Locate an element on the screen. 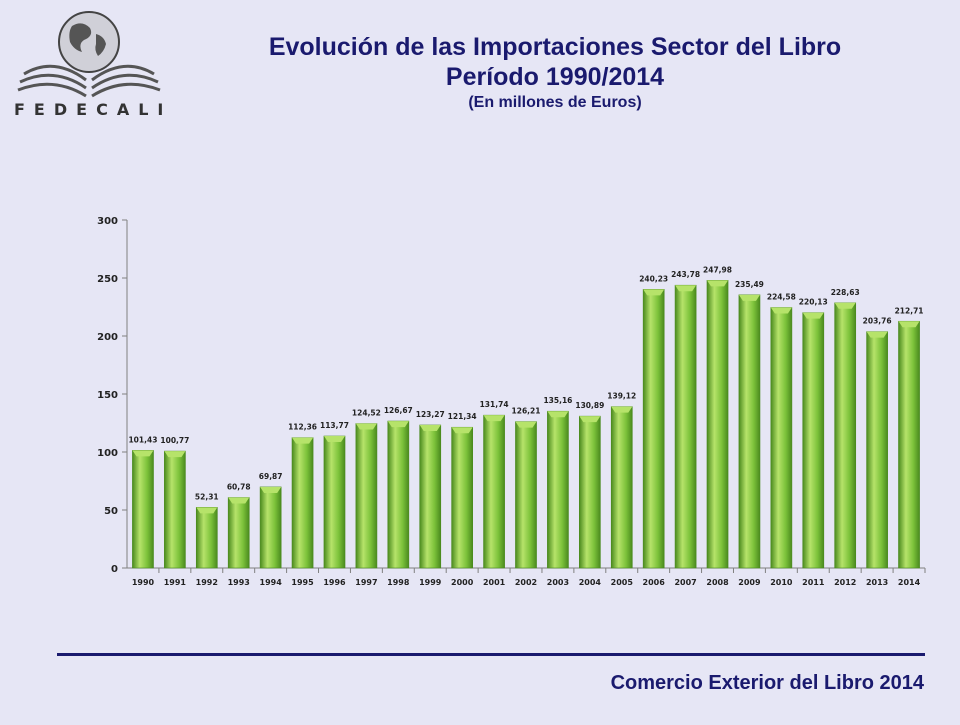  footer-text: Comercio Exterior del Libro 2014 is located at coordinates (767, 683).